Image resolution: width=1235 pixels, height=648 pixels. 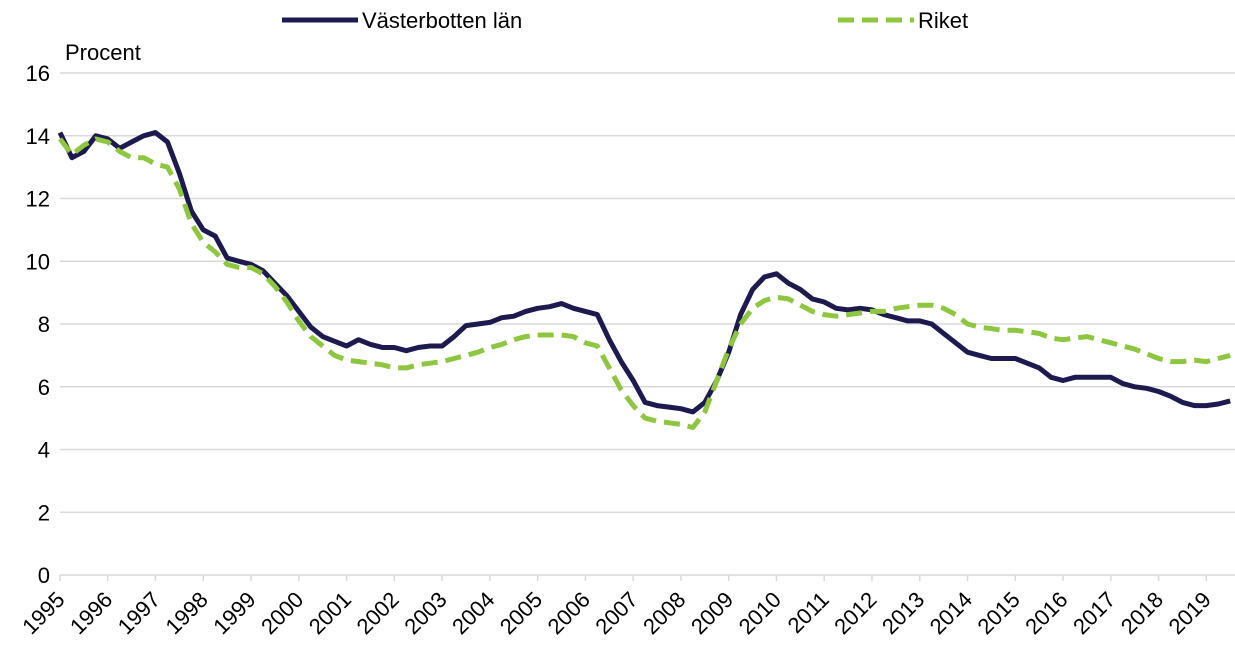 What do you see at coordinates (378, 613) in the screenshot?
I see `x-tick-label: 2002` at bounding box center [378, 613].